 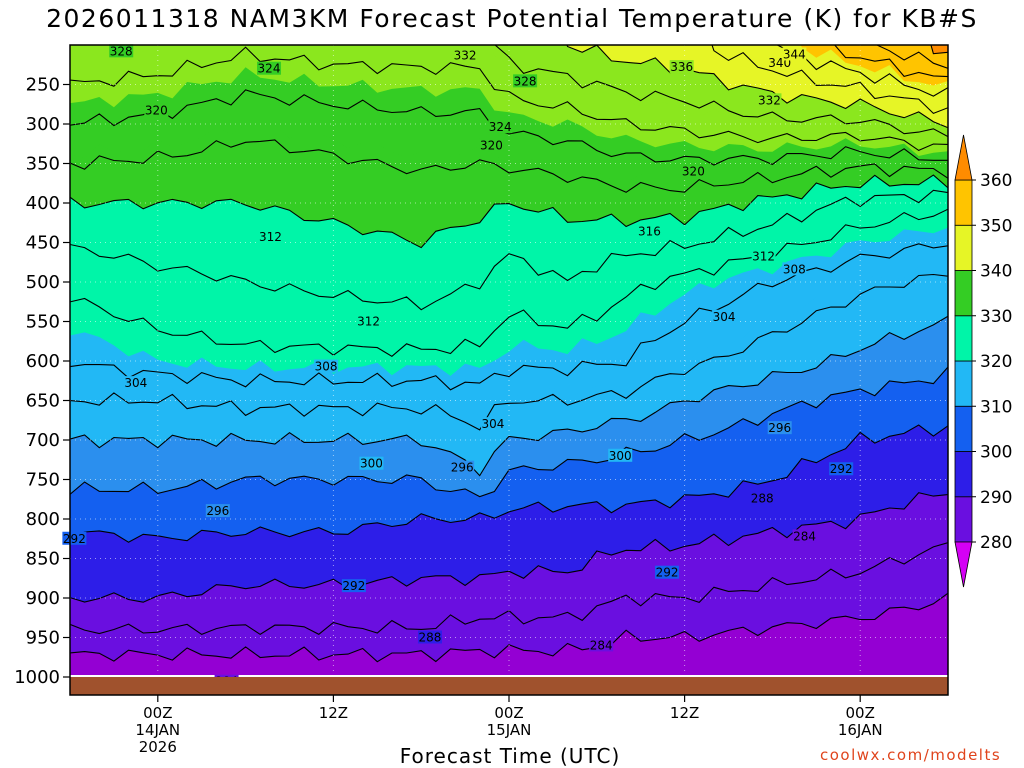 What do you see at coordinates (996, 453) in the screenshot?
I see `colorbar-label: 300` at bounding box center [996, 453].